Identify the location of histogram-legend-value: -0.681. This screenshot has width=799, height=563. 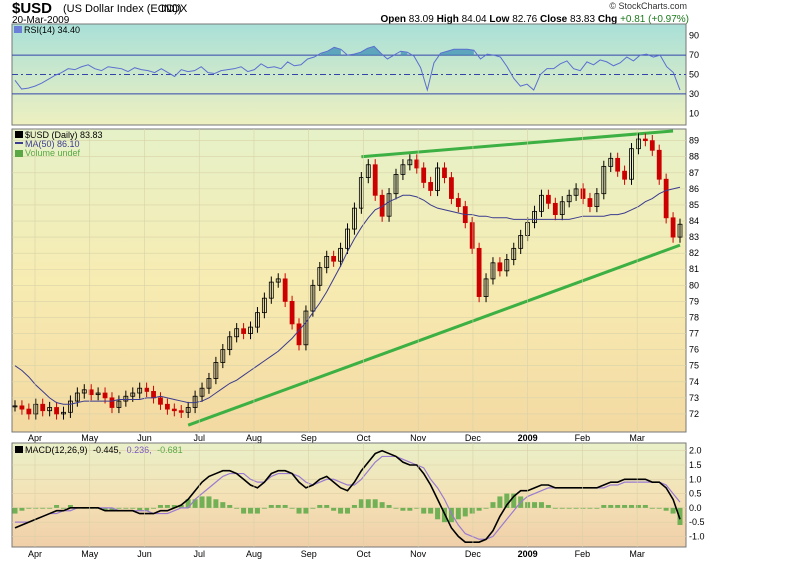
(170, 450).